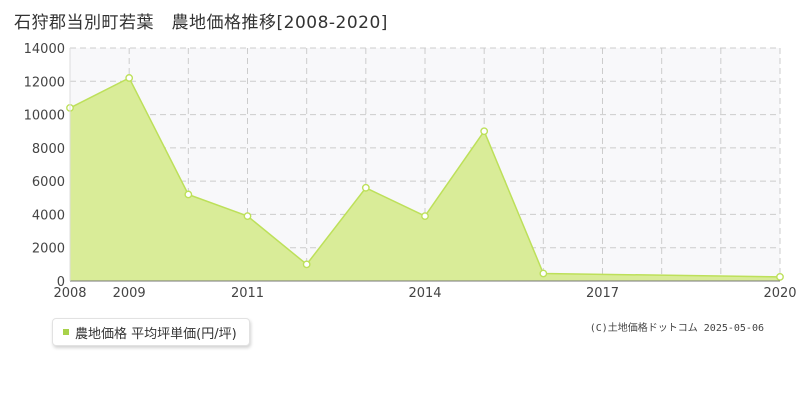 The height and width of the screenshot is (400, 800). Describe the element at coordinates (779, 293) in the screenshot. I see `x-tick-label: 2020` at that location.